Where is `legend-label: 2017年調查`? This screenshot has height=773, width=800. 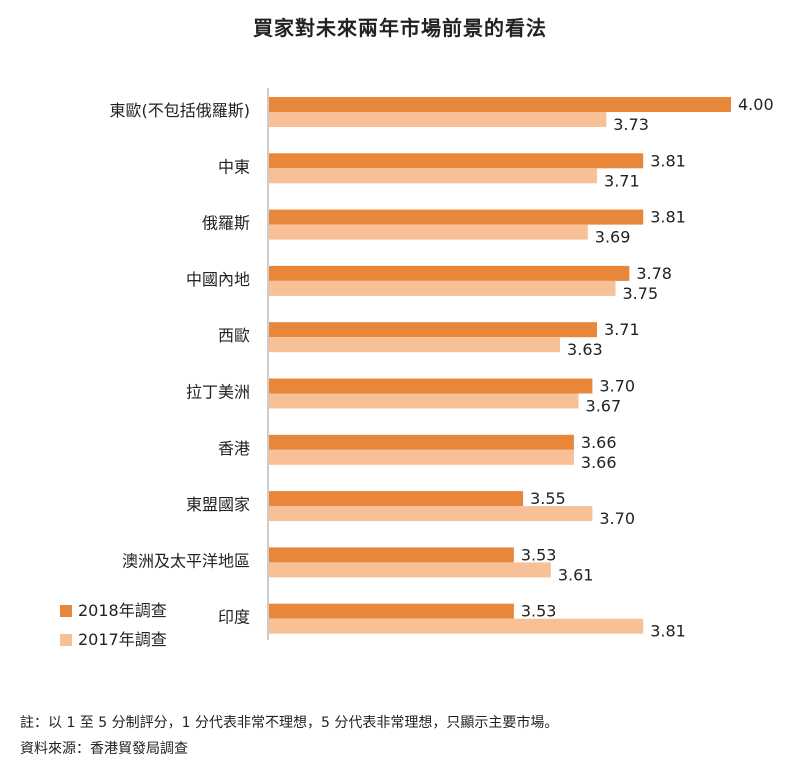 legend-label: 2017年調查 is located at coordinates (122, 639).